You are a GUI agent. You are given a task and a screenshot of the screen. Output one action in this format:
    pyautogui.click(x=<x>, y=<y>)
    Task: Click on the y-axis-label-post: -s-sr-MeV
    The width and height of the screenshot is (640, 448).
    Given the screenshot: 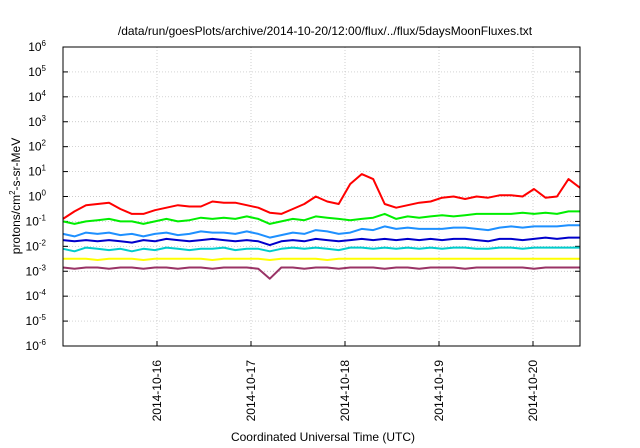 What is the action you would take?
    pyautogui.click(x=16, y=164)
    